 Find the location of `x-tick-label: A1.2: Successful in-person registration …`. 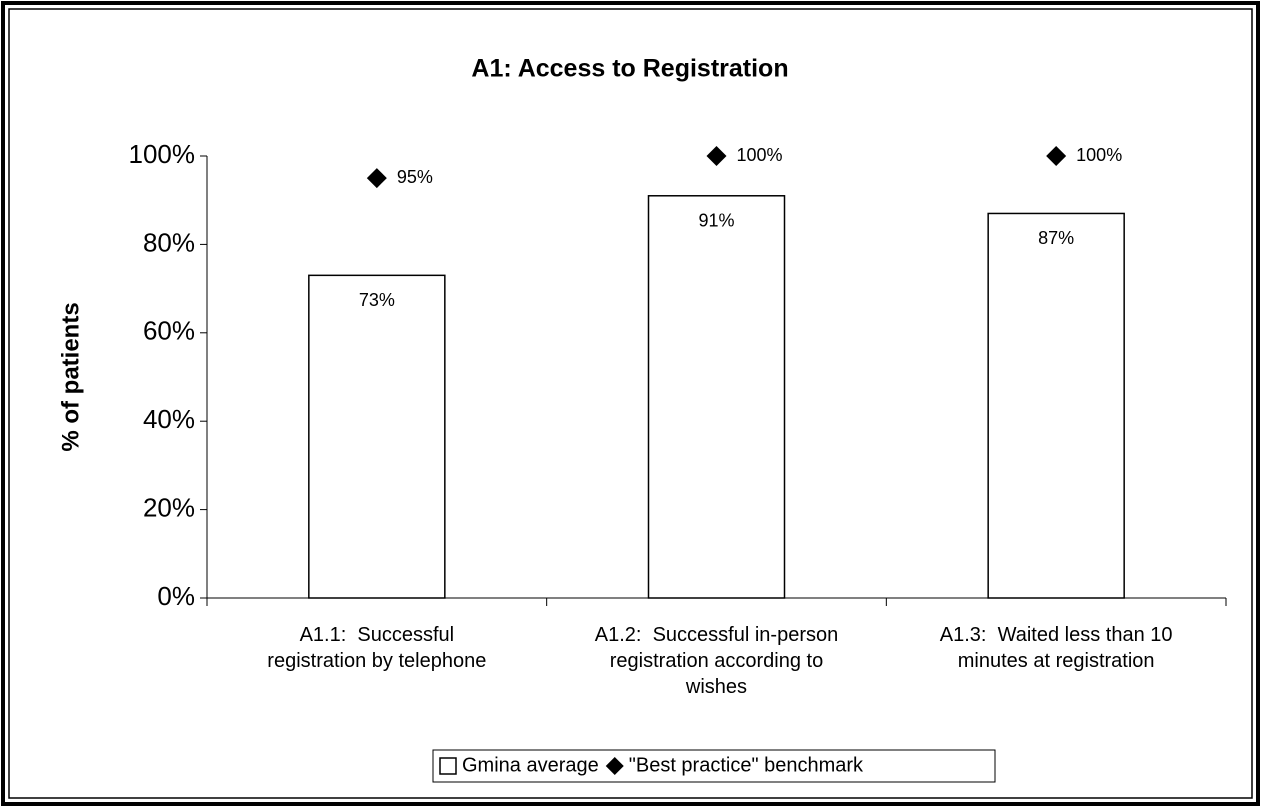

x-tick-label: A1.2: Successful in-person registration … is located at coordinates (716, 661).